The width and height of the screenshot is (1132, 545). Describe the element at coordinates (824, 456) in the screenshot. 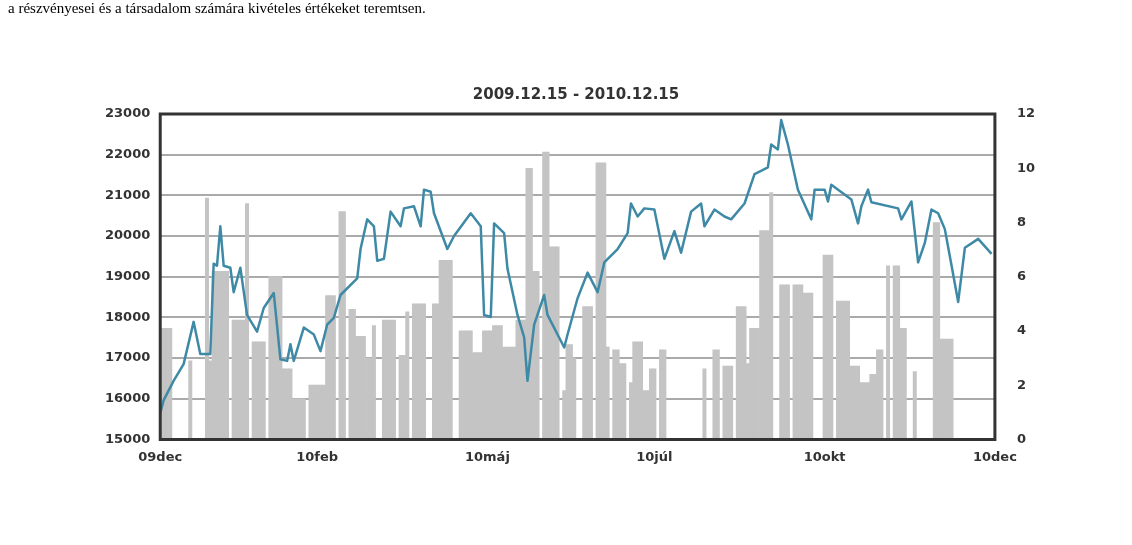

I see `x-tick-label: 10okt` at that location.